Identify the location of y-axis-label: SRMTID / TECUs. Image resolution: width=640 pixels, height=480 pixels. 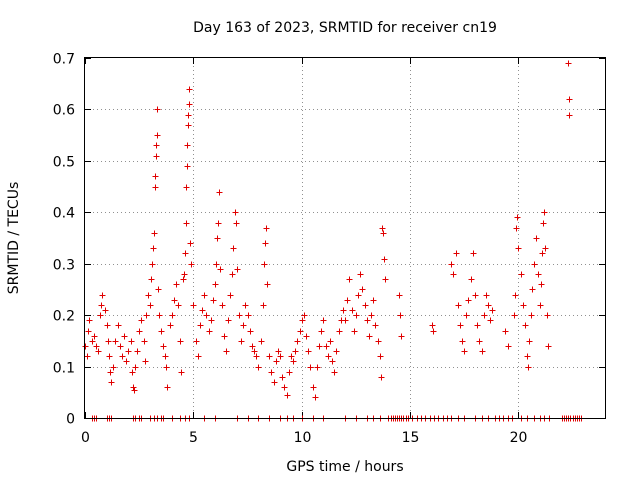
(14, 238).